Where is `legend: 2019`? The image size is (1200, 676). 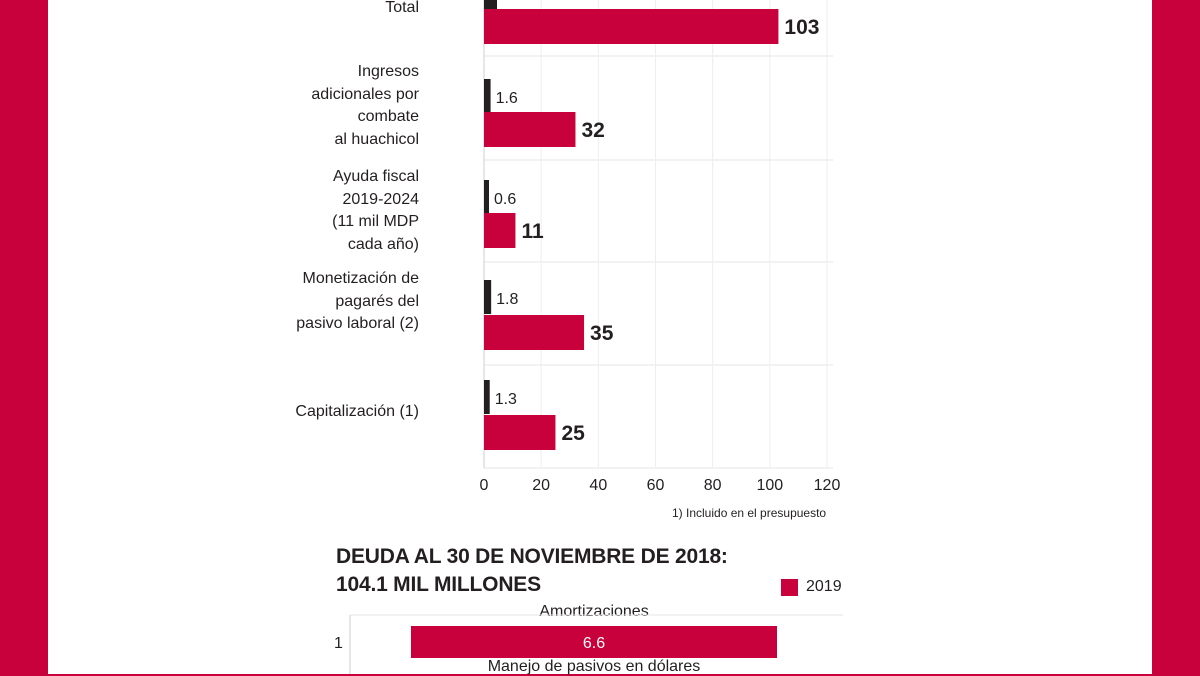
legend: 2019 is located at coordinates (811, 587).